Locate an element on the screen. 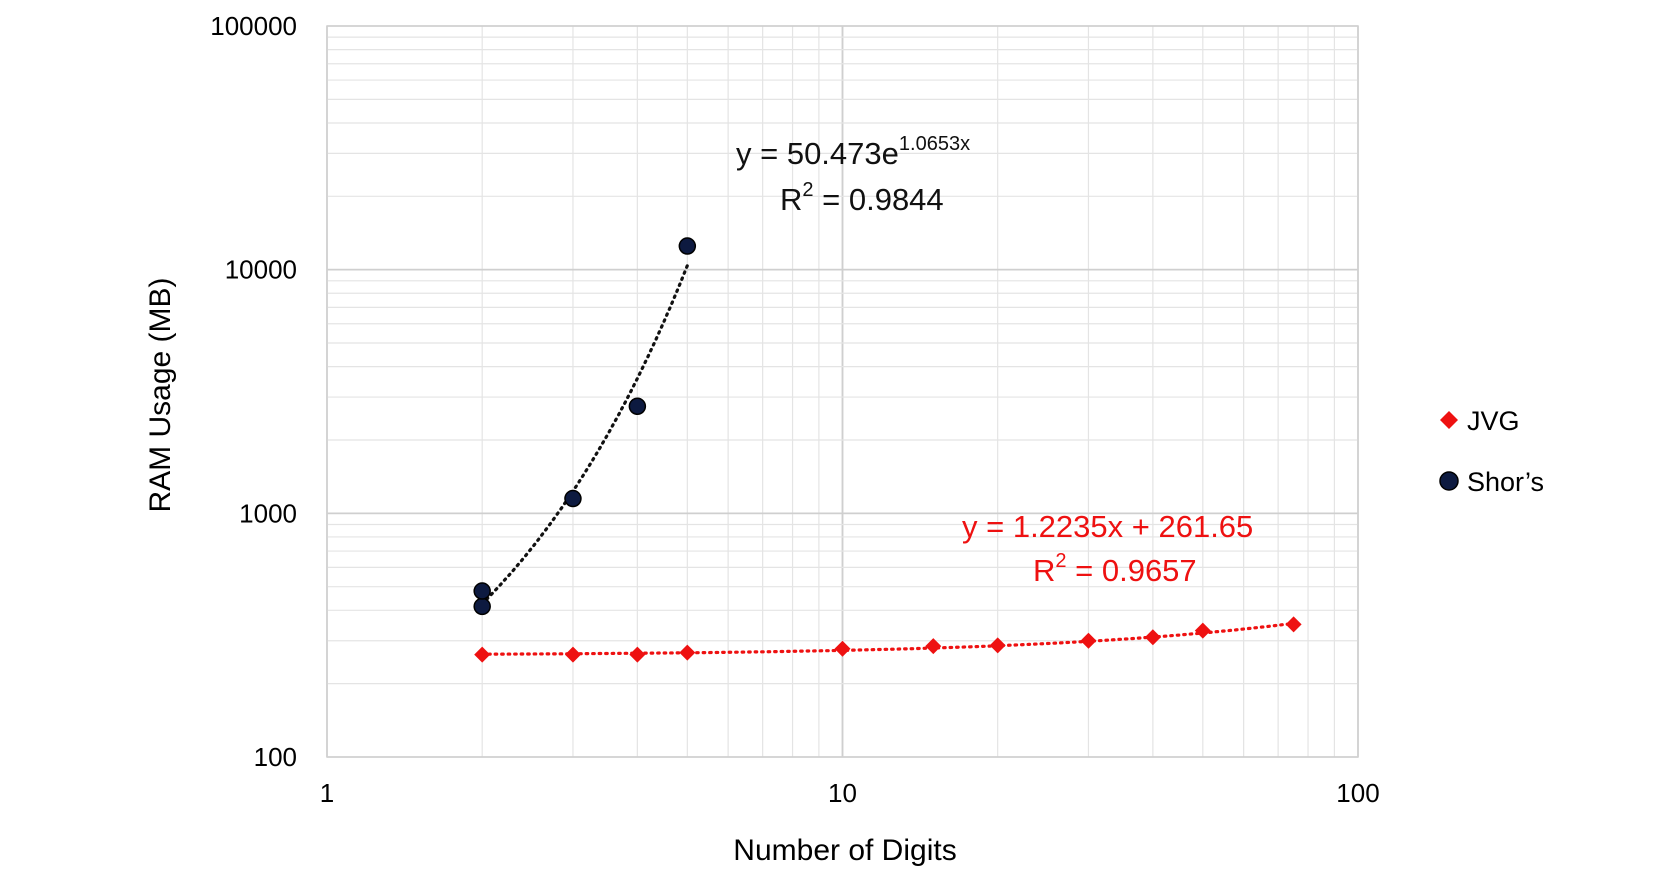  legend-item-shors: Shor’s is located at coordinates (1491, 482).